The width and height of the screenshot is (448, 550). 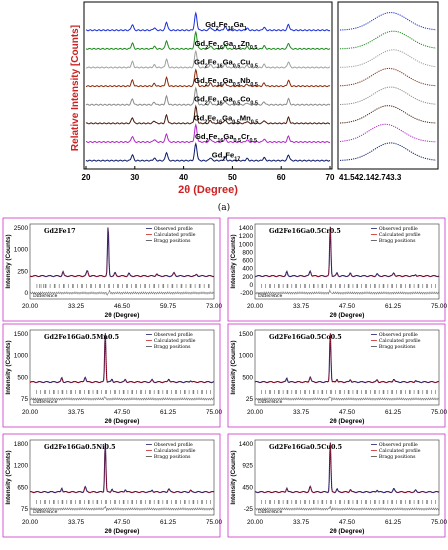 What do you see at coordinates (250, 399) in the screenshot?
I see `y-tick-label: 25` at bounding box center [250, 399].